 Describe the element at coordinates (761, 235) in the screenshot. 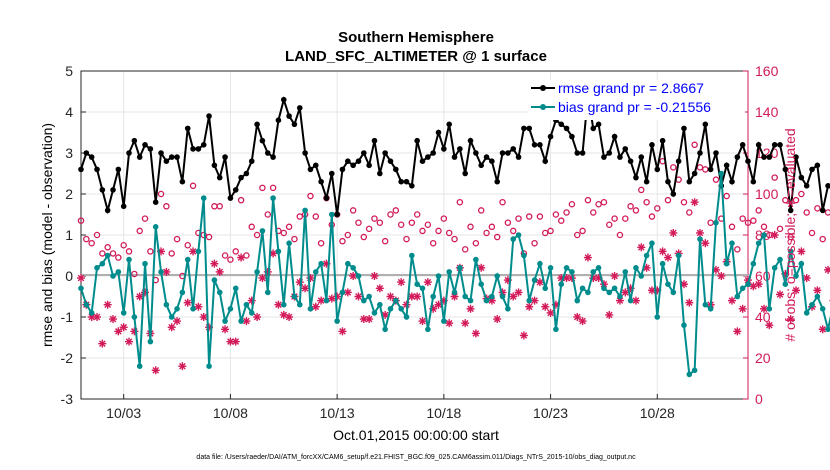

I see `y-ticks-right: 020406080100120140160` at that location.